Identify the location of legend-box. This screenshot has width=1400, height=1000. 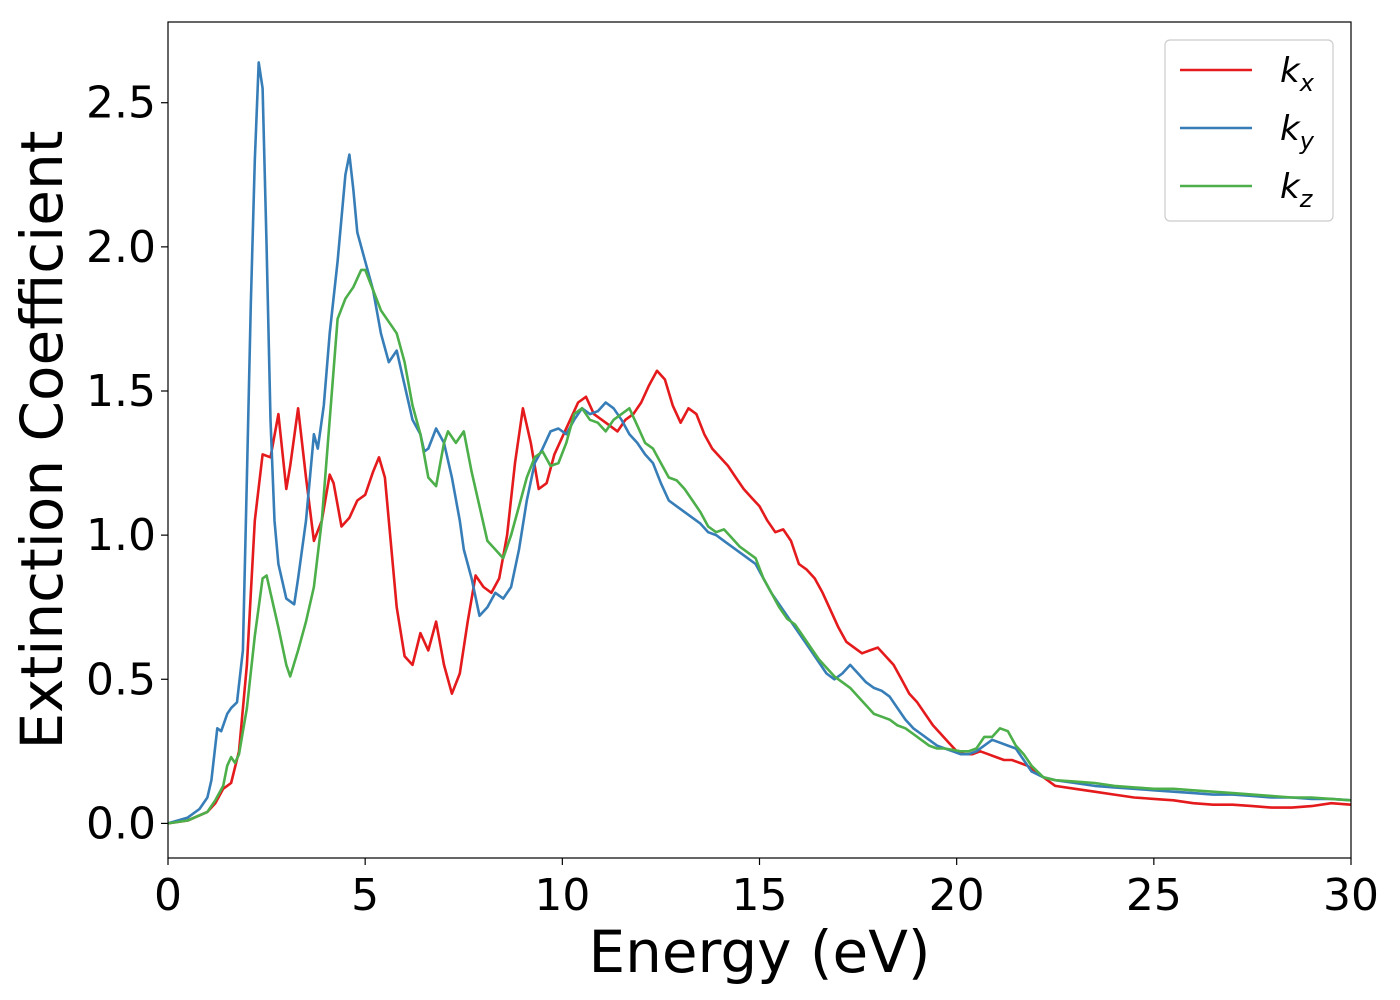
(1249, 130).